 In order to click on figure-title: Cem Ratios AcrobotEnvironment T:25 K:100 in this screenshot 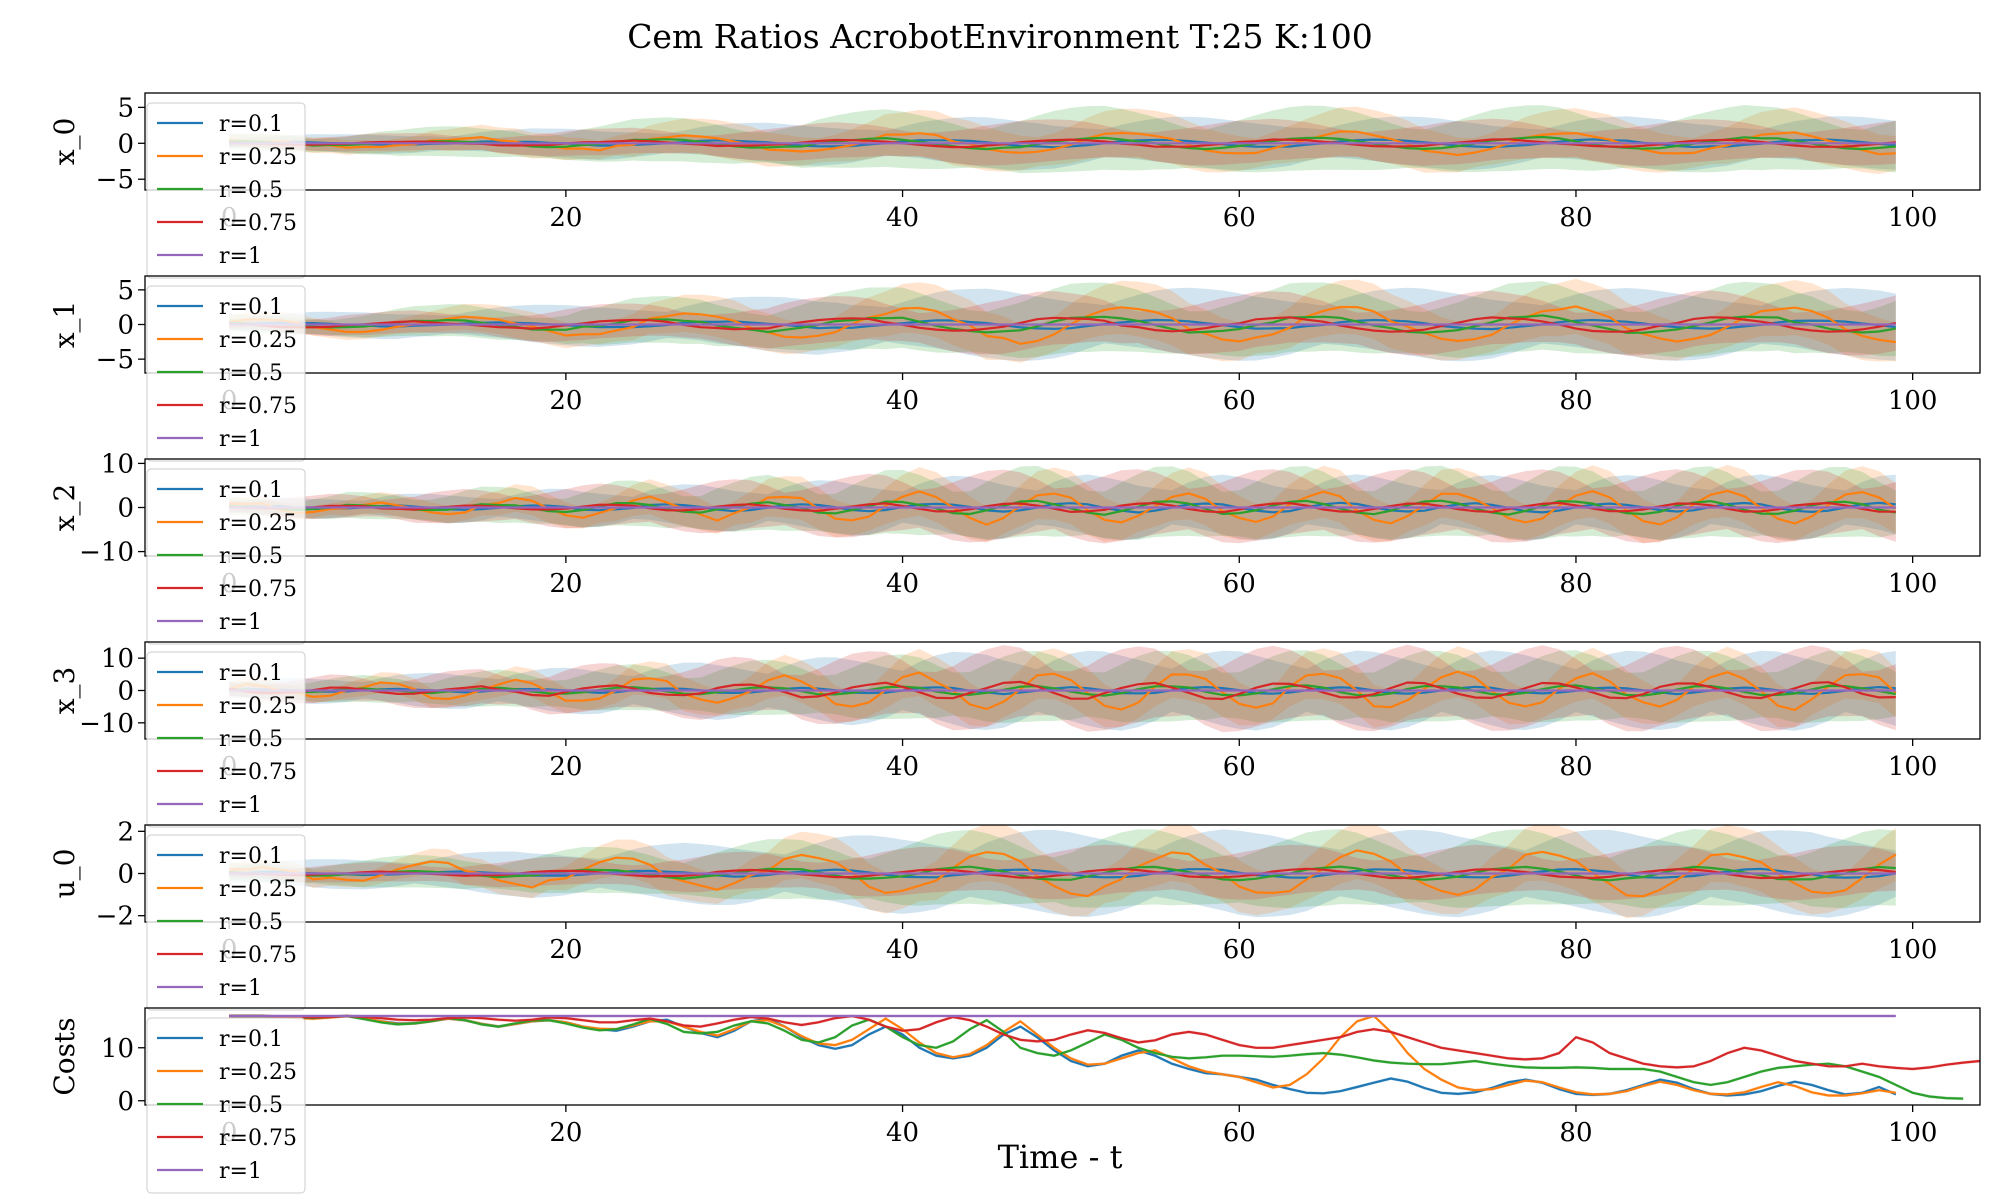, I will do `click(1000, 36)`.